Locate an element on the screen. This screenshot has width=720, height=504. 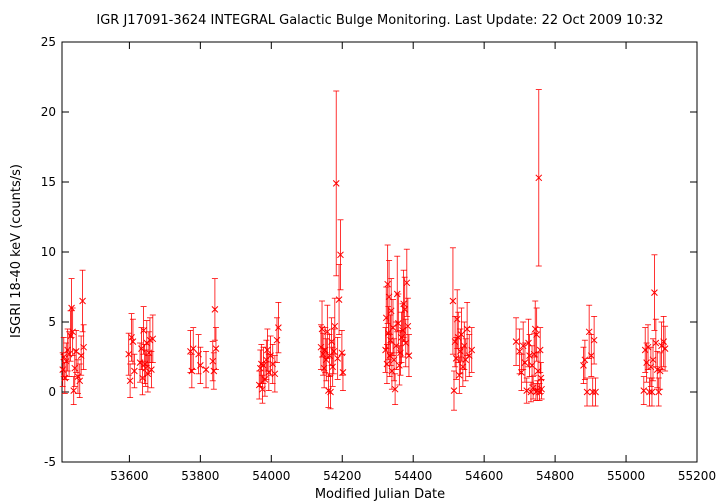
y-axis-label: ISGRI 18-40 keV (counts/s) is located at coordinates (16, 251).